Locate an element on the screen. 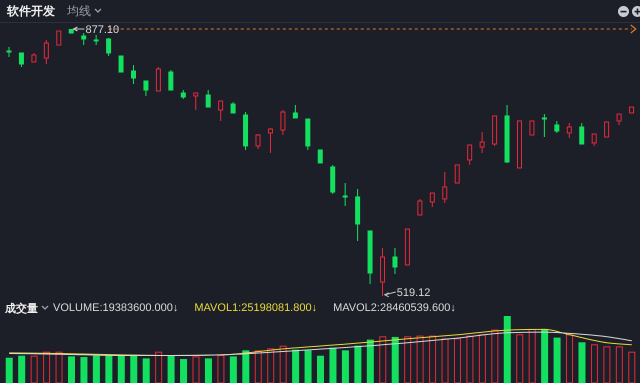 The height and width of the screenshot is (383, 640). text: MAVOL1:25198081.800↓ is located at coordinates (256, 308).